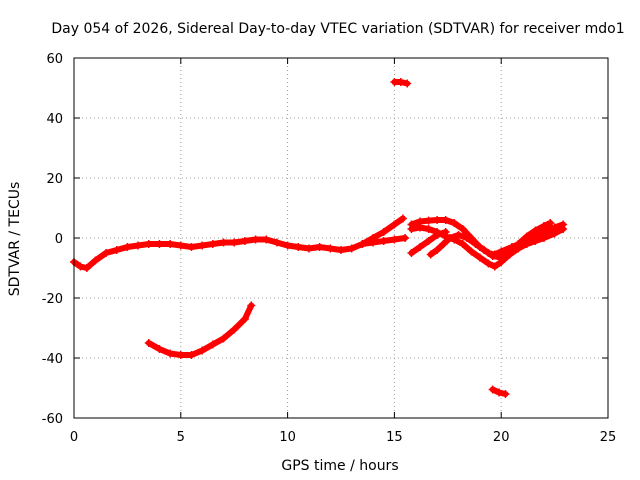 This screenshot has height=480, width=640. I want to click on y-axis-title: SDTVAR / TECUs, so click(15, 239).